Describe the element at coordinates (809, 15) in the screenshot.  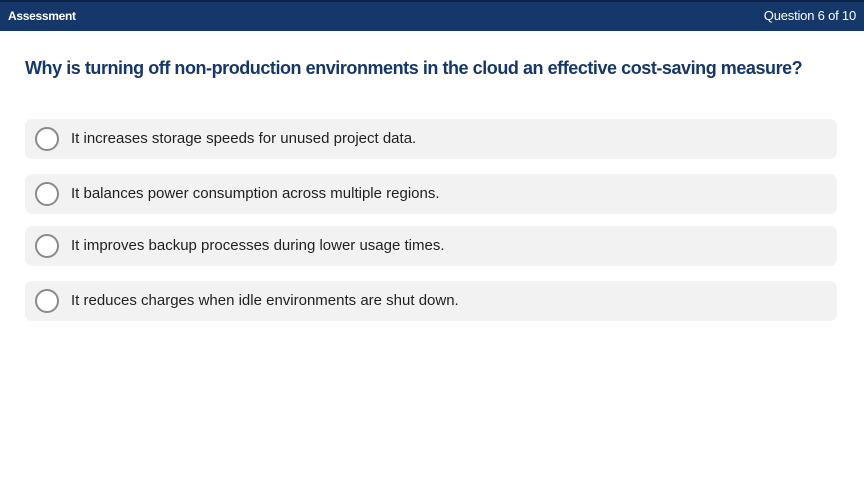
I see `question-progress: Question 6 of 10` at that location.